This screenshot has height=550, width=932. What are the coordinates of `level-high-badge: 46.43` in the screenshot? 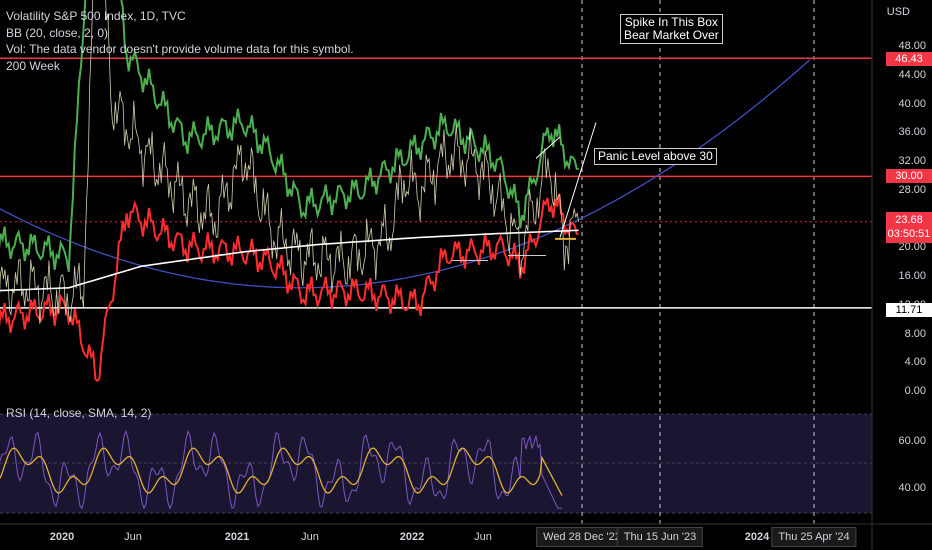 It's located at (909, 59).